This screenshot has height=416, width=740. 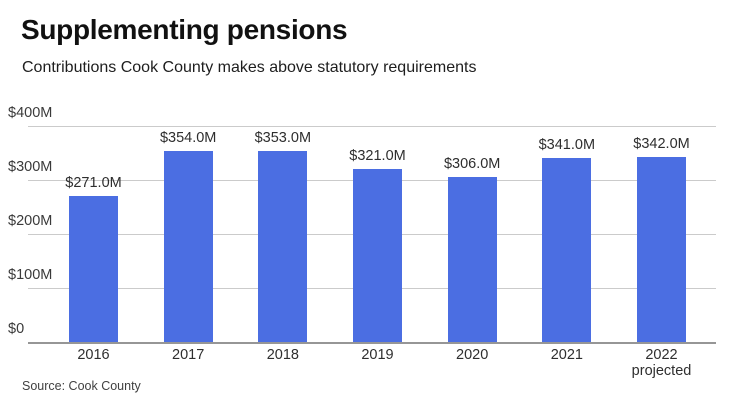 I want to click on x-tick-year: 2019, so click(x=377, y=355).